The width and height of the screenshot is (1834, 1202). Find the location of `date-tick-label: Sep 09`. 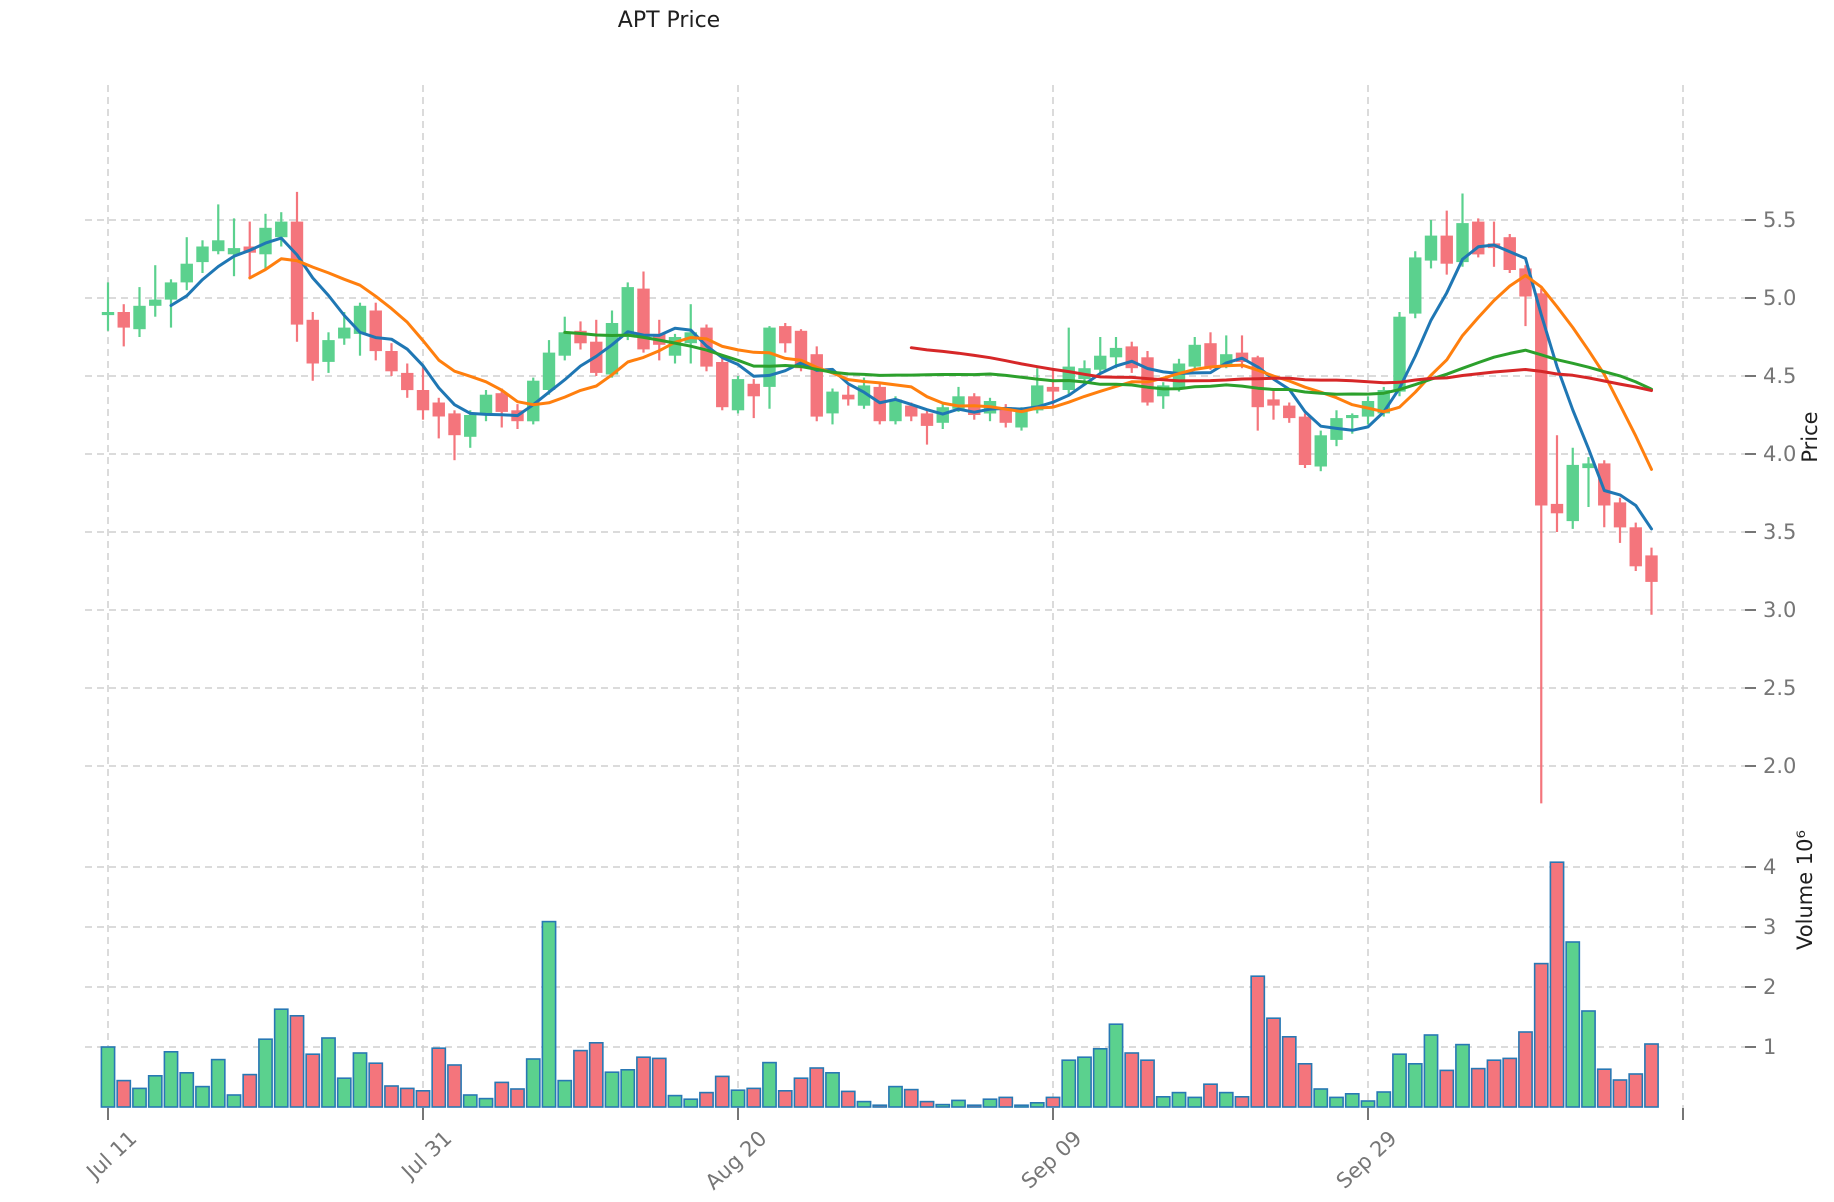

date-tick-label: Sep 09 is located at coordinates (1052, 1159).